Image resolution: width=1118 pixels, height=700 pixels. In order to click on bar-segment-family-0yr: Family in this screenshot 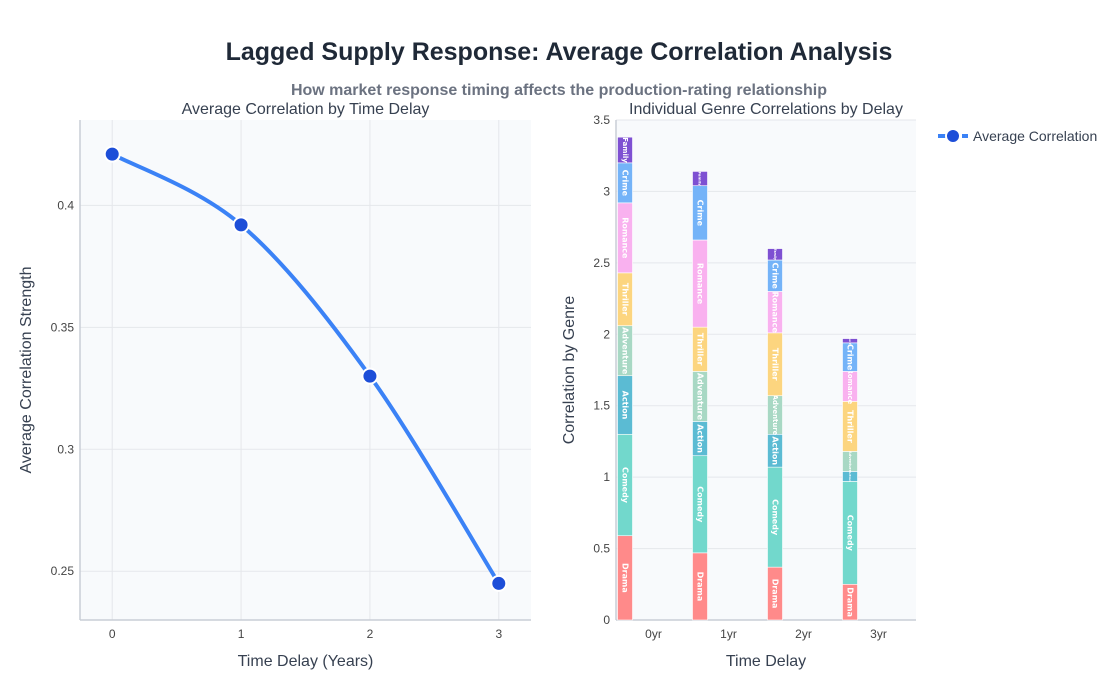, I will do `click(625, 150)`.